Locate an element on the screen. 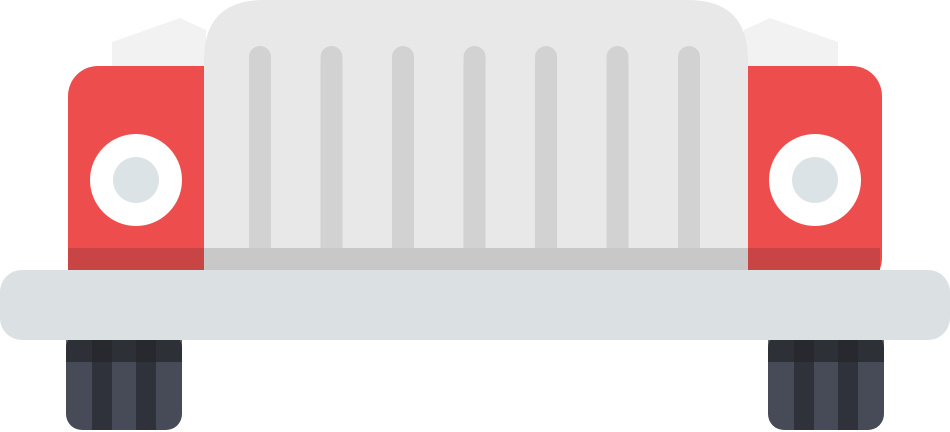  tire-right is located at coordinates (826, 381).